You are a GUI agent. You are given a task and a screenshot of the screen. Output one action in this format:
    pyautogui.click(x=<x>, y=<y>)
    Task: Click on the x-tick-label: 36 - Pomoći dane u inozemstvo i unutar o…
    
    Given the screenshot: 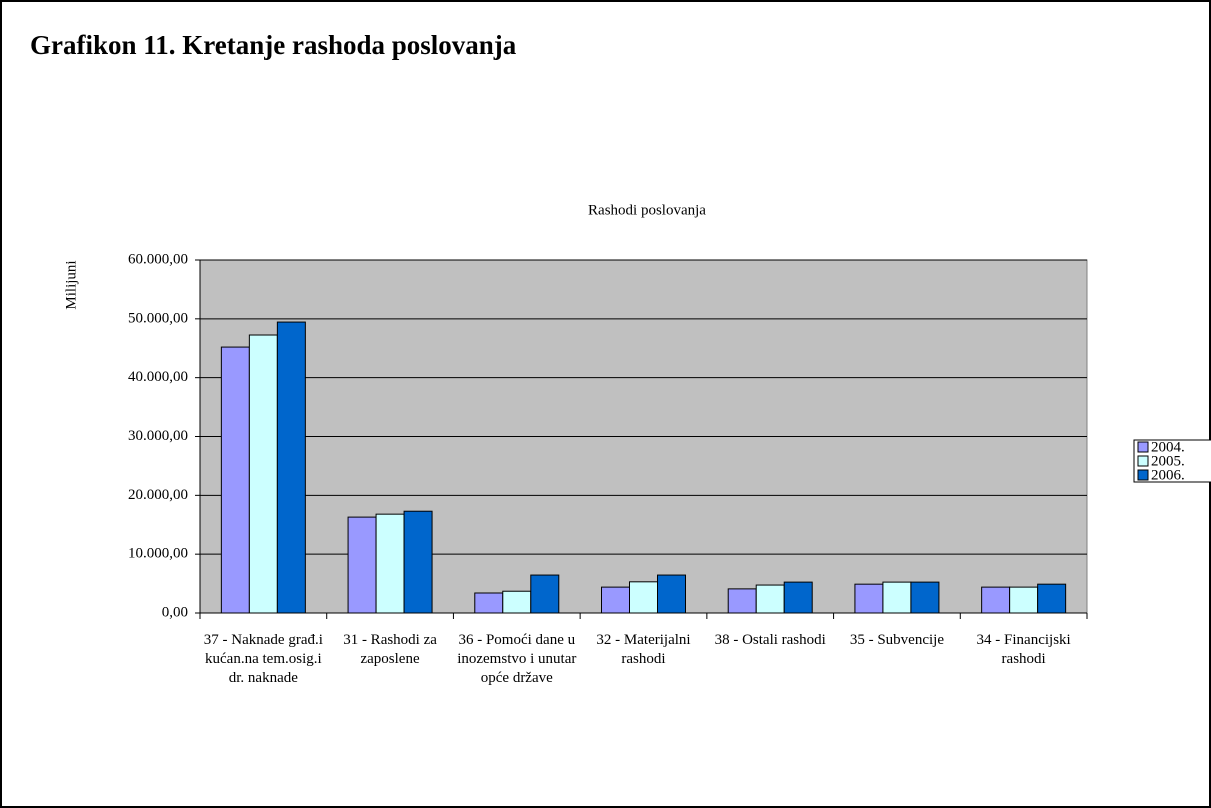 What is the action you would take?
    pyautogui.click(x=517, y=659)
    